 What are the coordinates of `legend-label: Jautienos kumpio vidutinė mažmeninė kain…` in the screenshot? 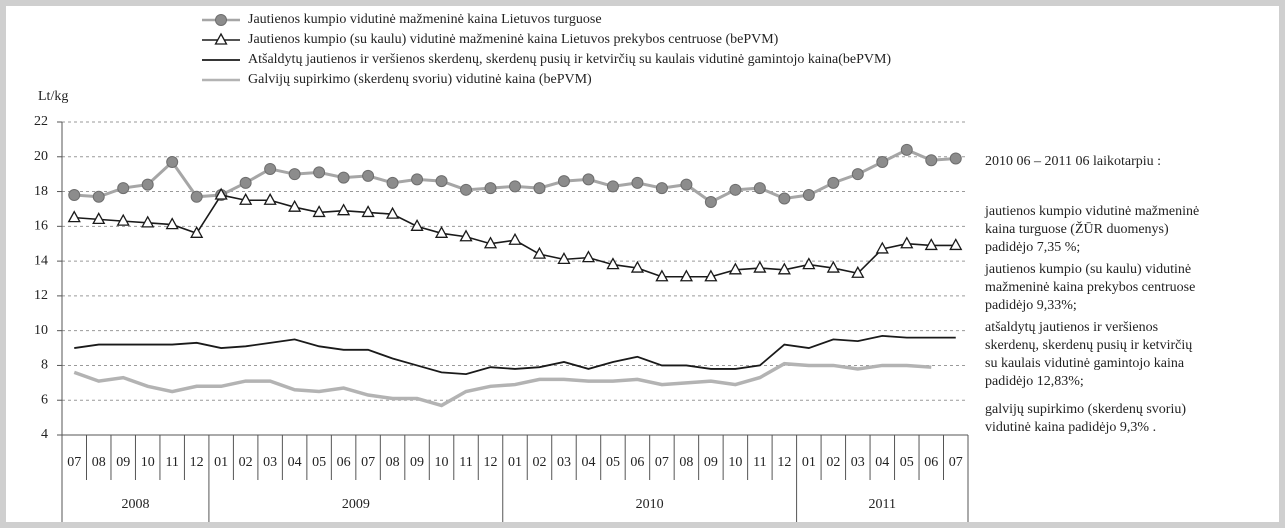 It's located at (425, 19).